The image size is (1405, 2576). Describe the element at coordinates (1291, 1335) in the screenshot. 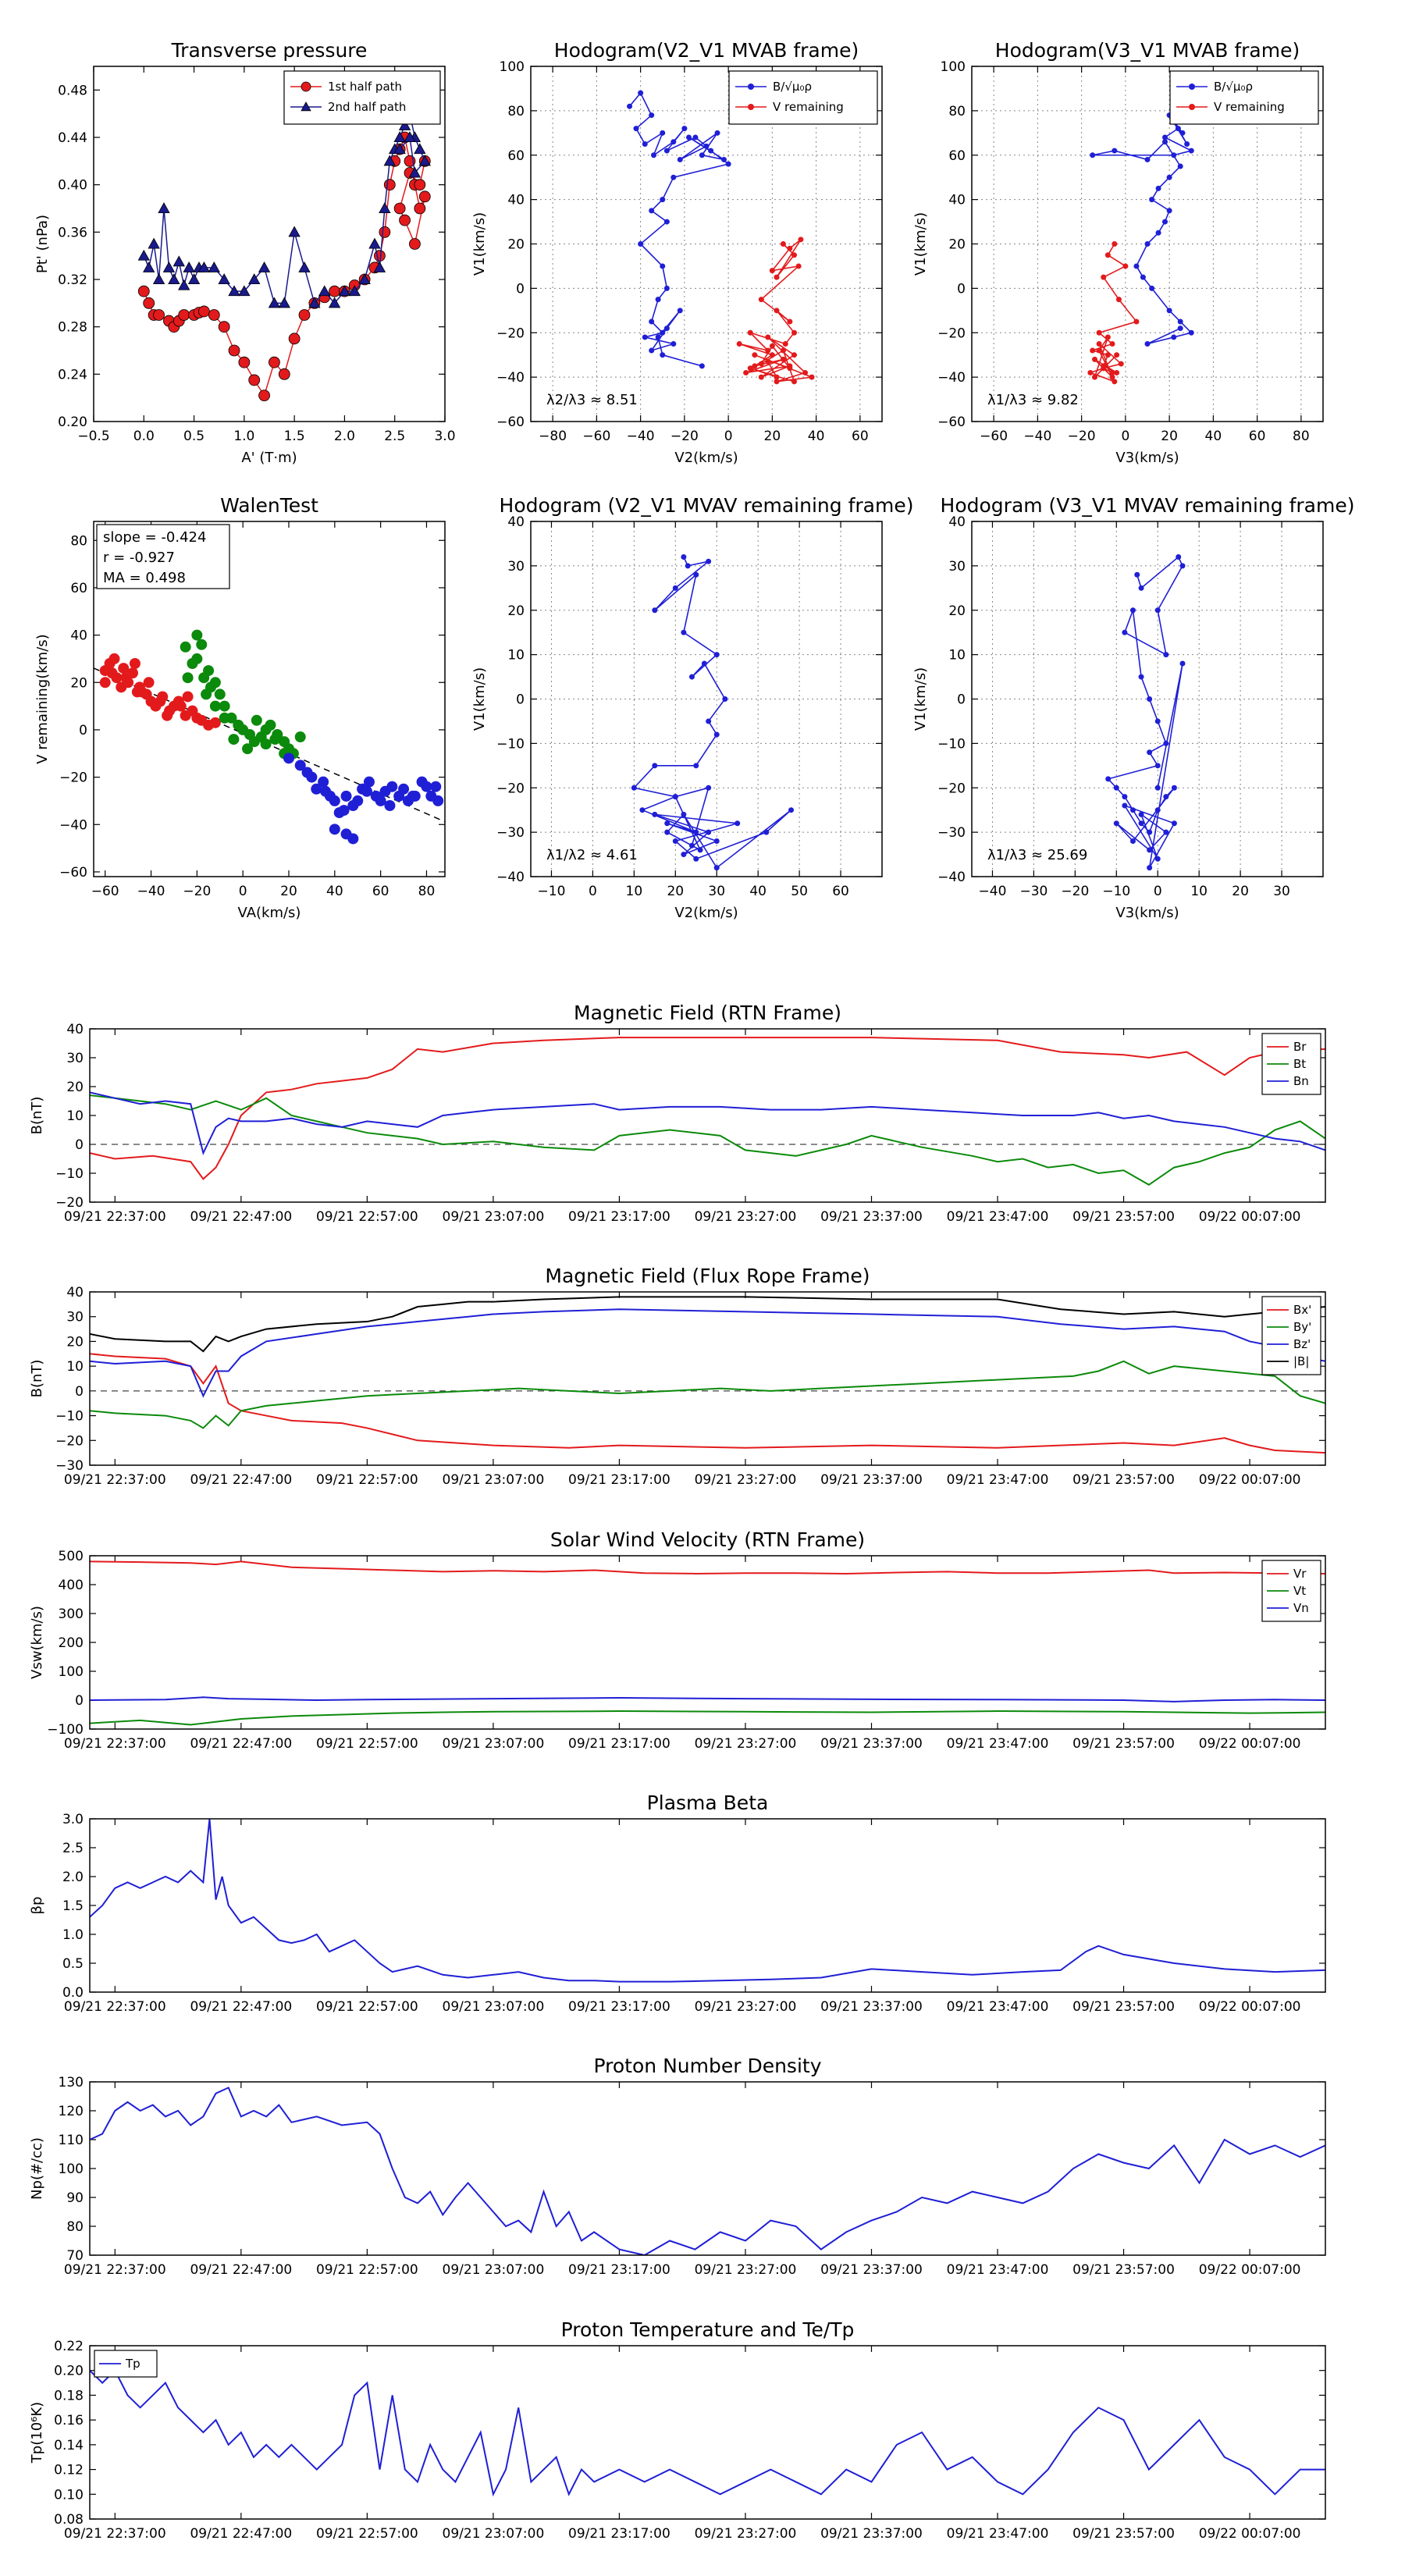

I see `legend-box` at that location.